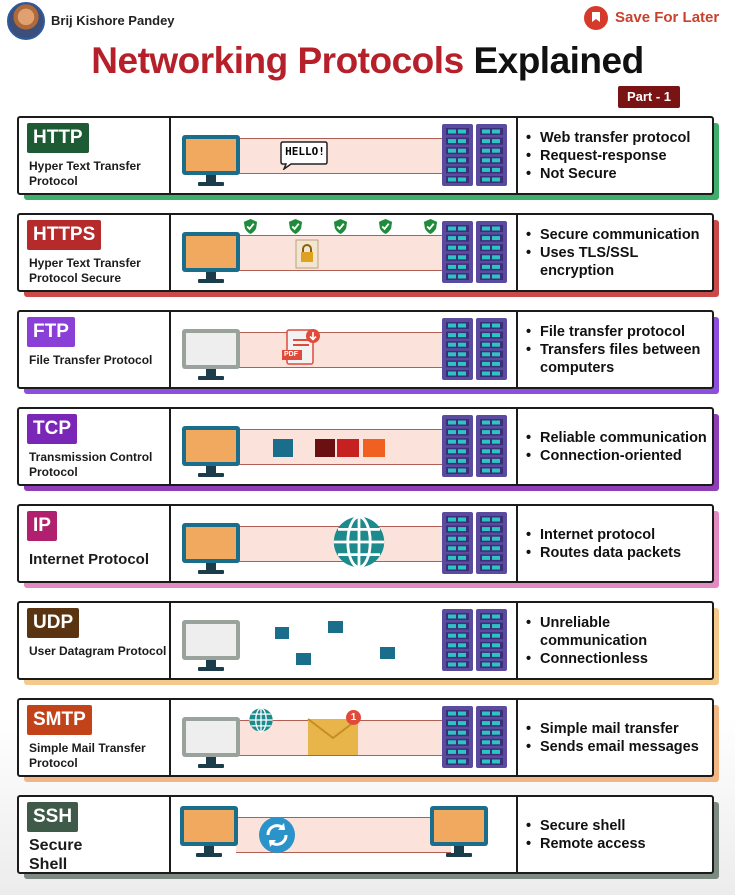 This screenshot has width=735, height=895. What do you see at coordinates (89, 559) in the screenshot?
I see `protocol-full-name: Internet Protocol` at bounding box center [89, 559].